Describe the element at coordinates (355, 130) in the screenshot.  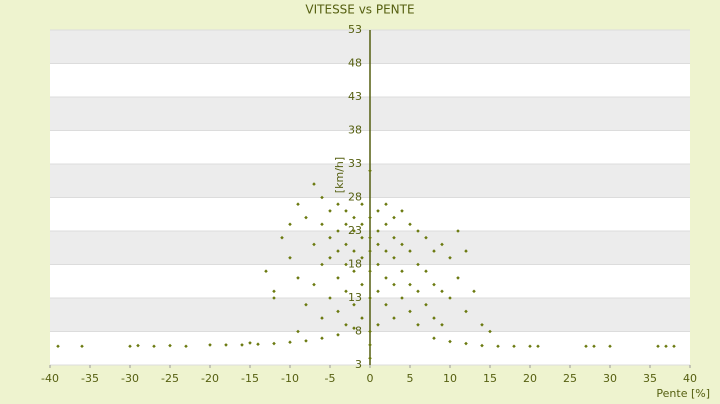
I see `y-tick-label: 38` at that location.